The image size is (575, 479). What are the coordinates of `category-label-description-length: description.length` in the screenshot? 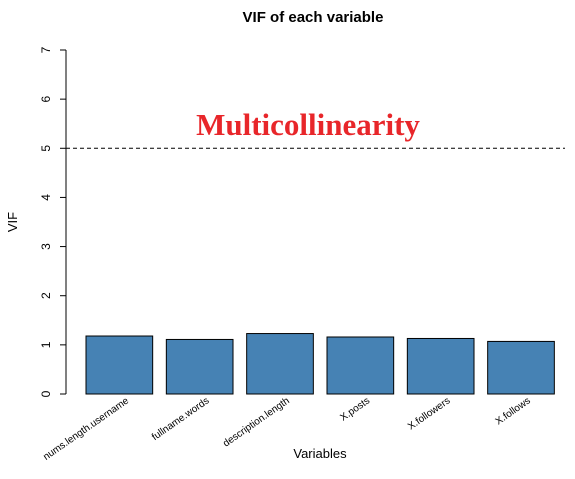 It's located at (256, 422).